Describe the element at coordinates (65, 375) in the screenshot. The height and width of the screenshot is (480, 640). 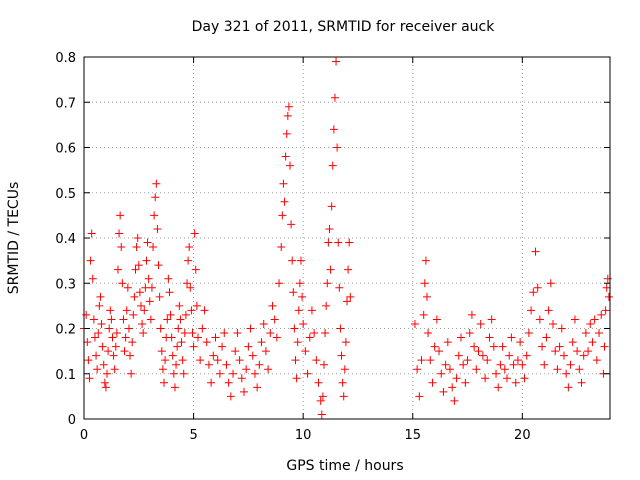
I see `y-tick-label: 0.1` at that location.